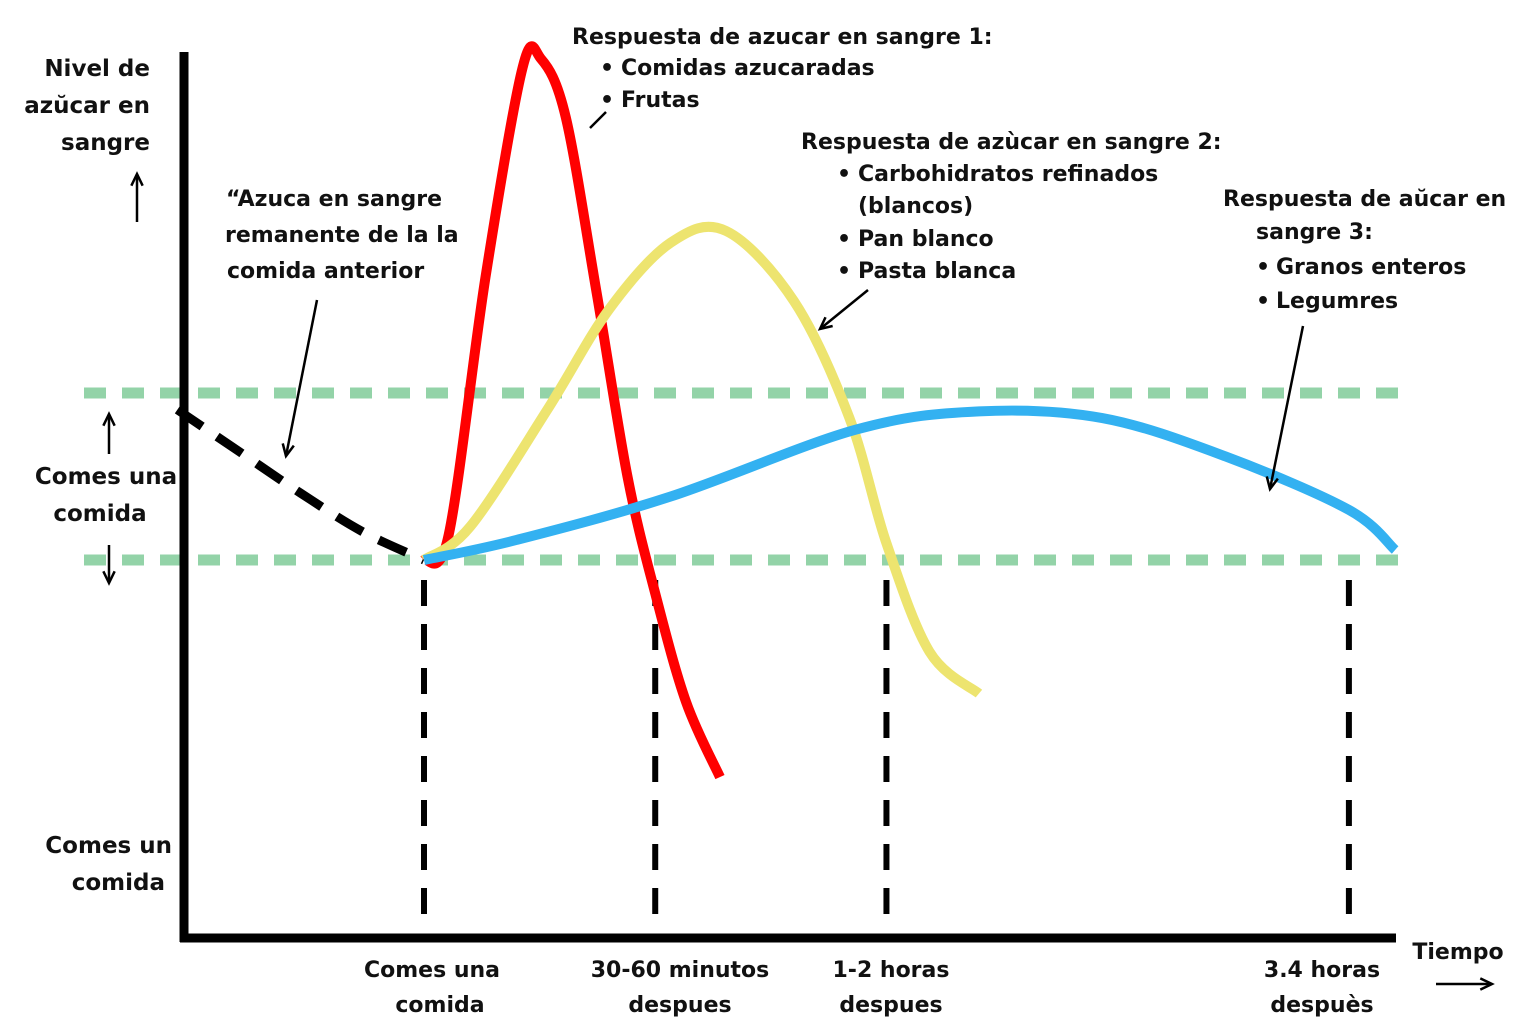 The height and width of the screenshot is (1024, 1536). Describe the element at coordinates (926, 239) in the screenshot. I see `resp2-bullet-2: Pan blanco` at that location.